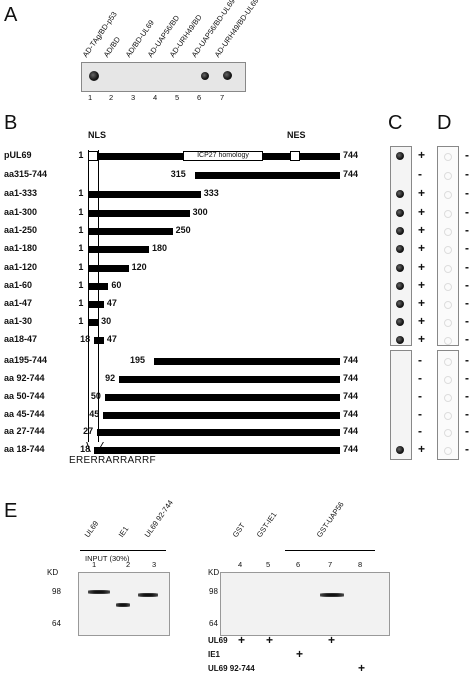 This screenshot has width=474, height=680. I want to click on left-lane-number-3: 3, so click(154, 564).